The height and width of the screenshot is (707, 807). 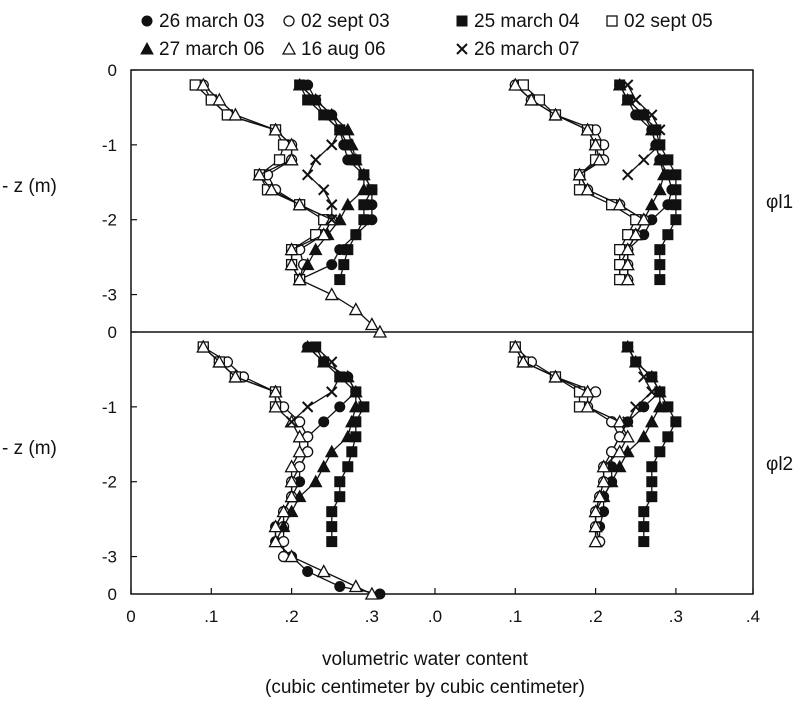 I want to click on legend-entry: 02 sept 03, so click(x=336, y=21).